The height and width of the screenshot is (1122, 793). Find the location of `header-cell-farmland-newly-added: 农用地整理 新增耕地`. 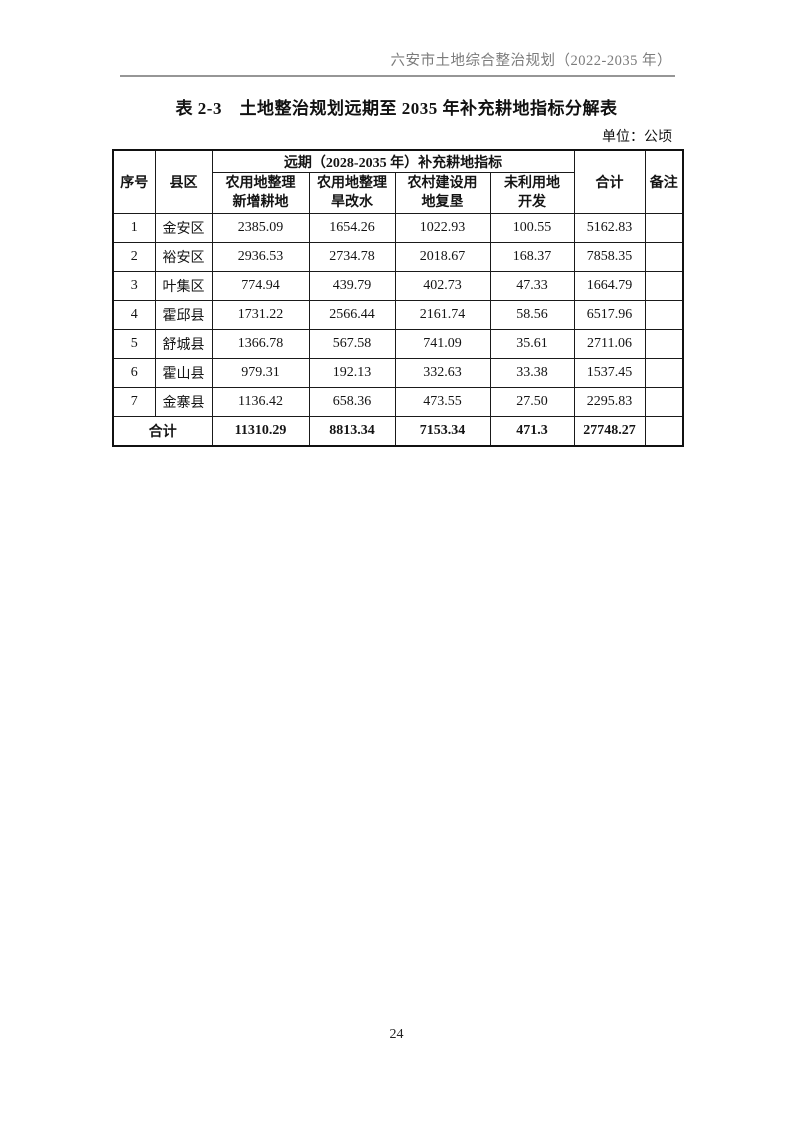

header-cell-farmland-newly-added: 农用地整理 新增耕地 is located at coordinates (260, 193).